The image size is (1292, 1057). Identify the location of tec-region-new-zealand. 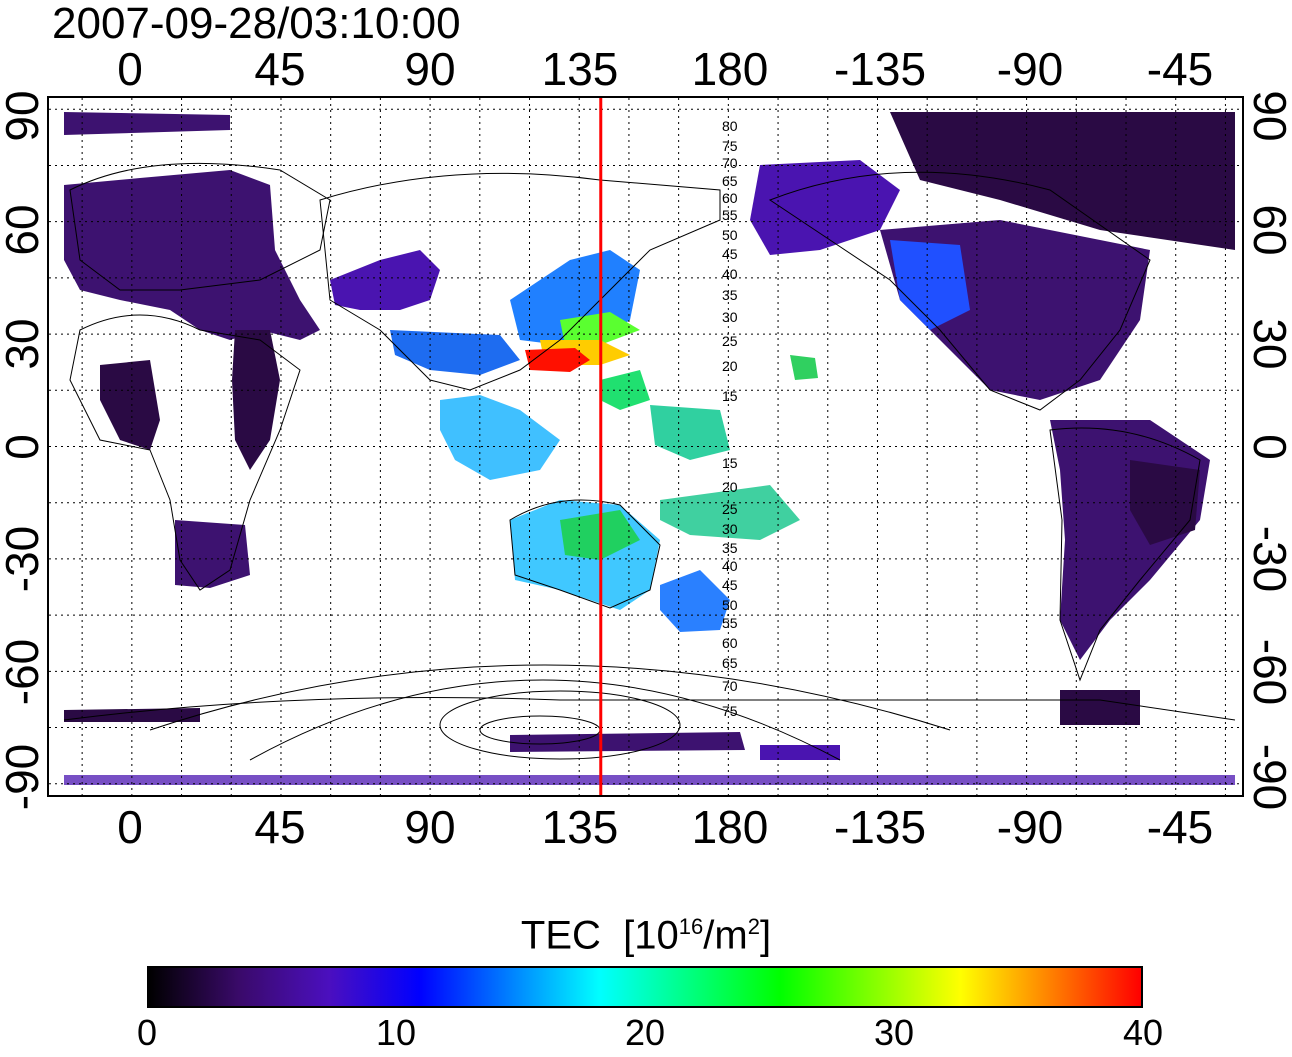
(695, 601).